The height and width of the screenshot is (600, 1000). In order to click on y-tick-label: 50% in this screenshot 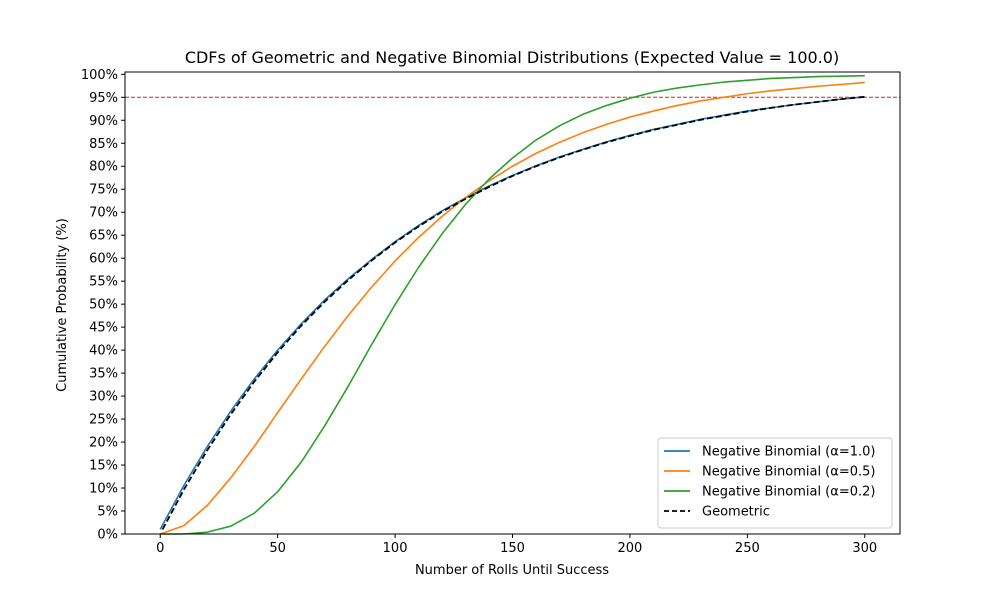, I will do `click(103, 305)`.